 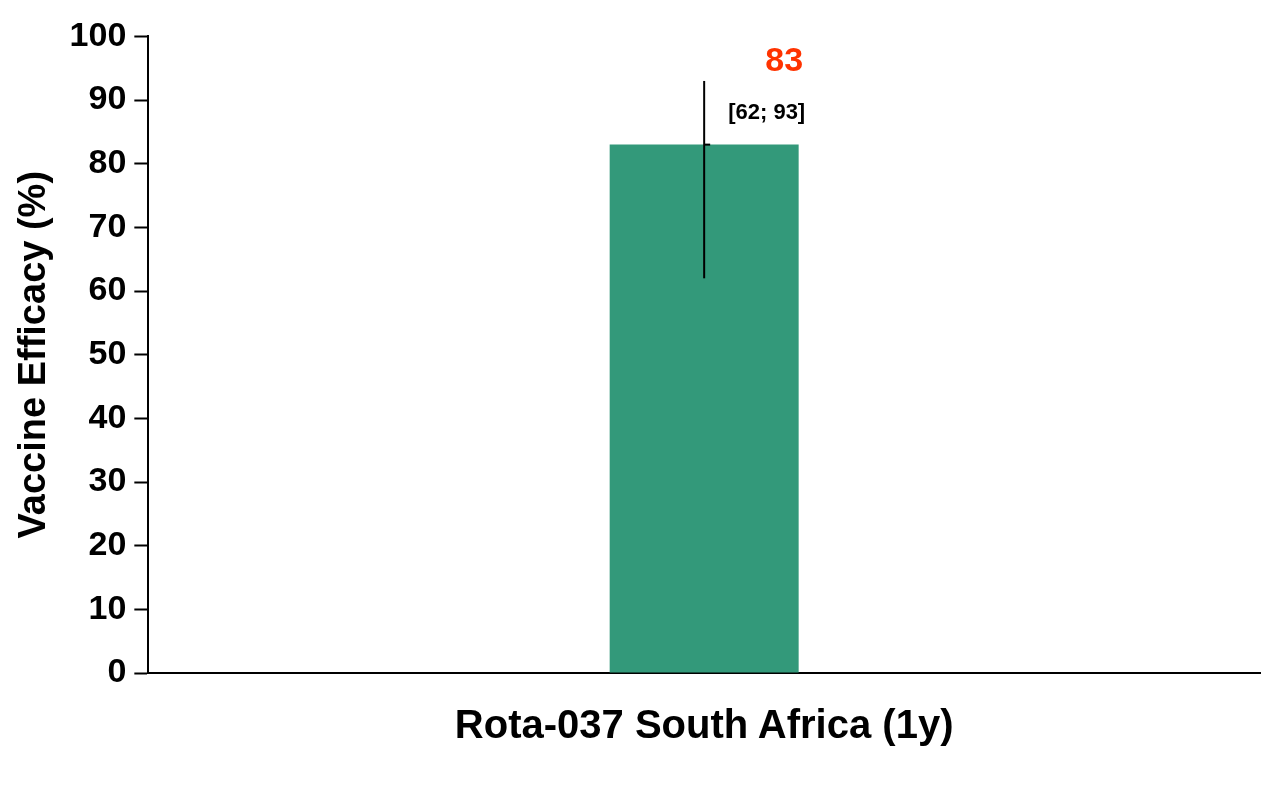 I want to click on annotation: [62; 93], so click(x=767, y=111).